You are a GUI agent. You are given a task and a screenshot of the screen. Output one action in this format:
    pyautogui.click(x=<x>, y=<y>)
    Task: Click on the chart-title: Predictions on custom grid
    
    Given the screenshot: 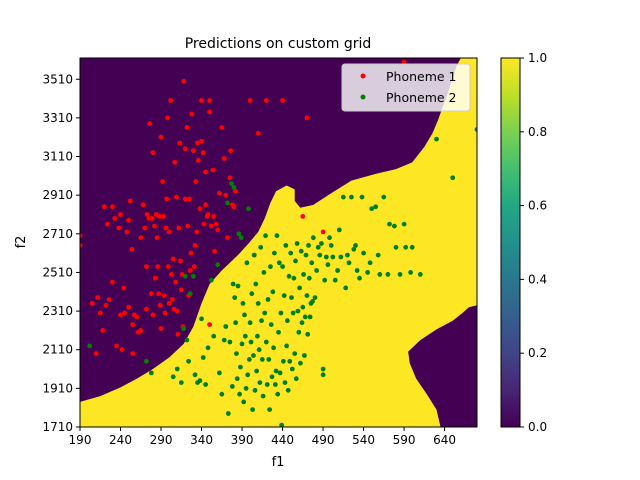 What is the action you would take?
    pyautogui.click(x=278, y=44)
    